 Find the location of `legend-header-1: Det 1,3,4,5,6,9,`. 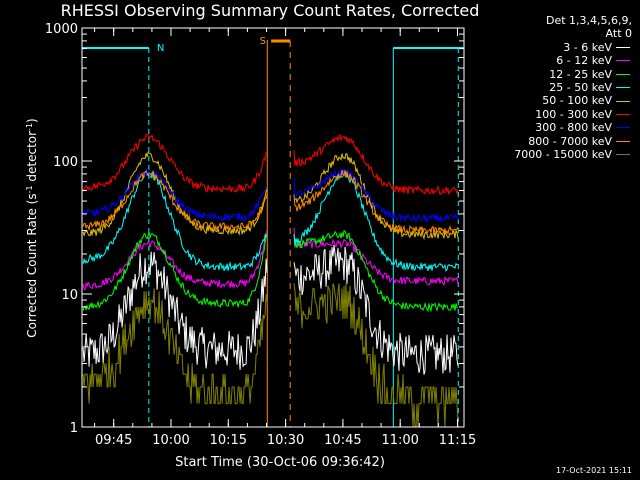

legend-header-1: Det 1,3,4,5,6,9, is located at coordinates (588, 20).